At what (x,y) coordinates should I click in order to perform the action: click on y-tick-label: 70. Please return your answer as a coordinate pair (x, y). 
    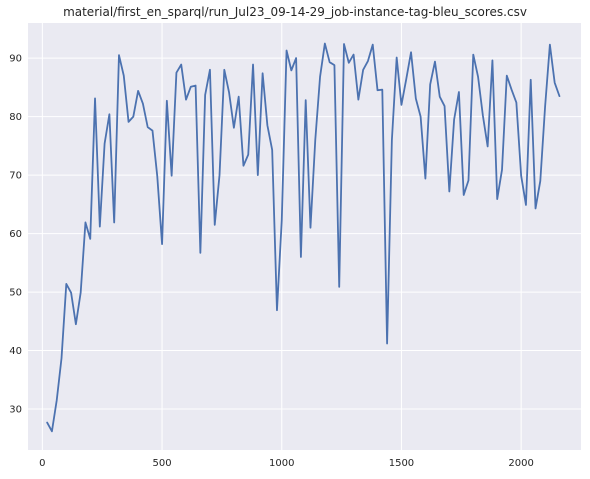
    Looking at the image, I should click on (15, 176).